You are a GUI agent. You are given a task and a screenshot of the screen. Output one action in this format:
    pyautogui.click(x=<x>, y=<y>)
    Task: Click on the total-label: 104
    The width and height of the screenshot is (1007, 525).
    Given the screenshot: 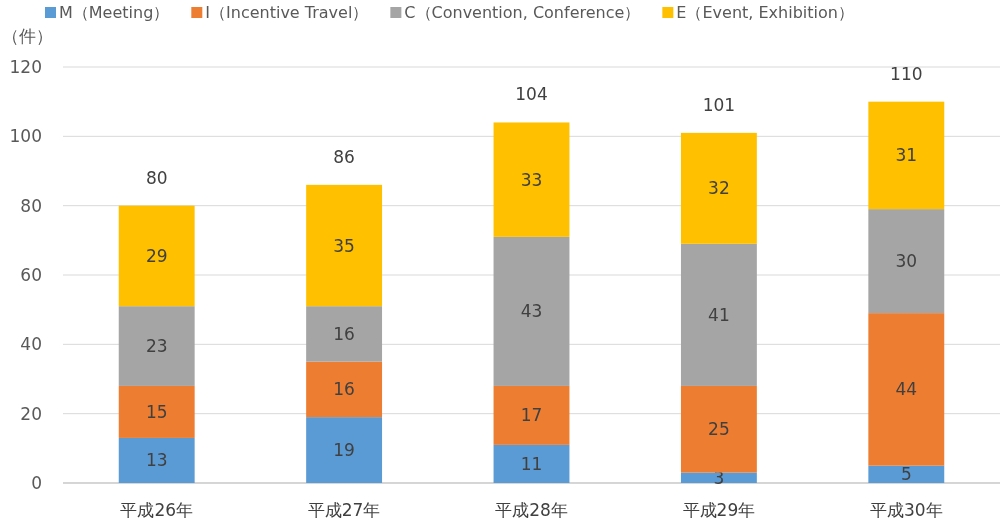 What is the action you would take?
    pyautogui.click(x=531, y=94)
    